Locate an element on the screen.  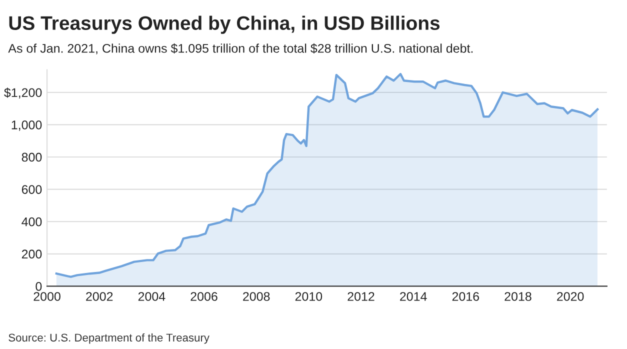
y-tick-label: 800 is located at coordinates (32, 157).